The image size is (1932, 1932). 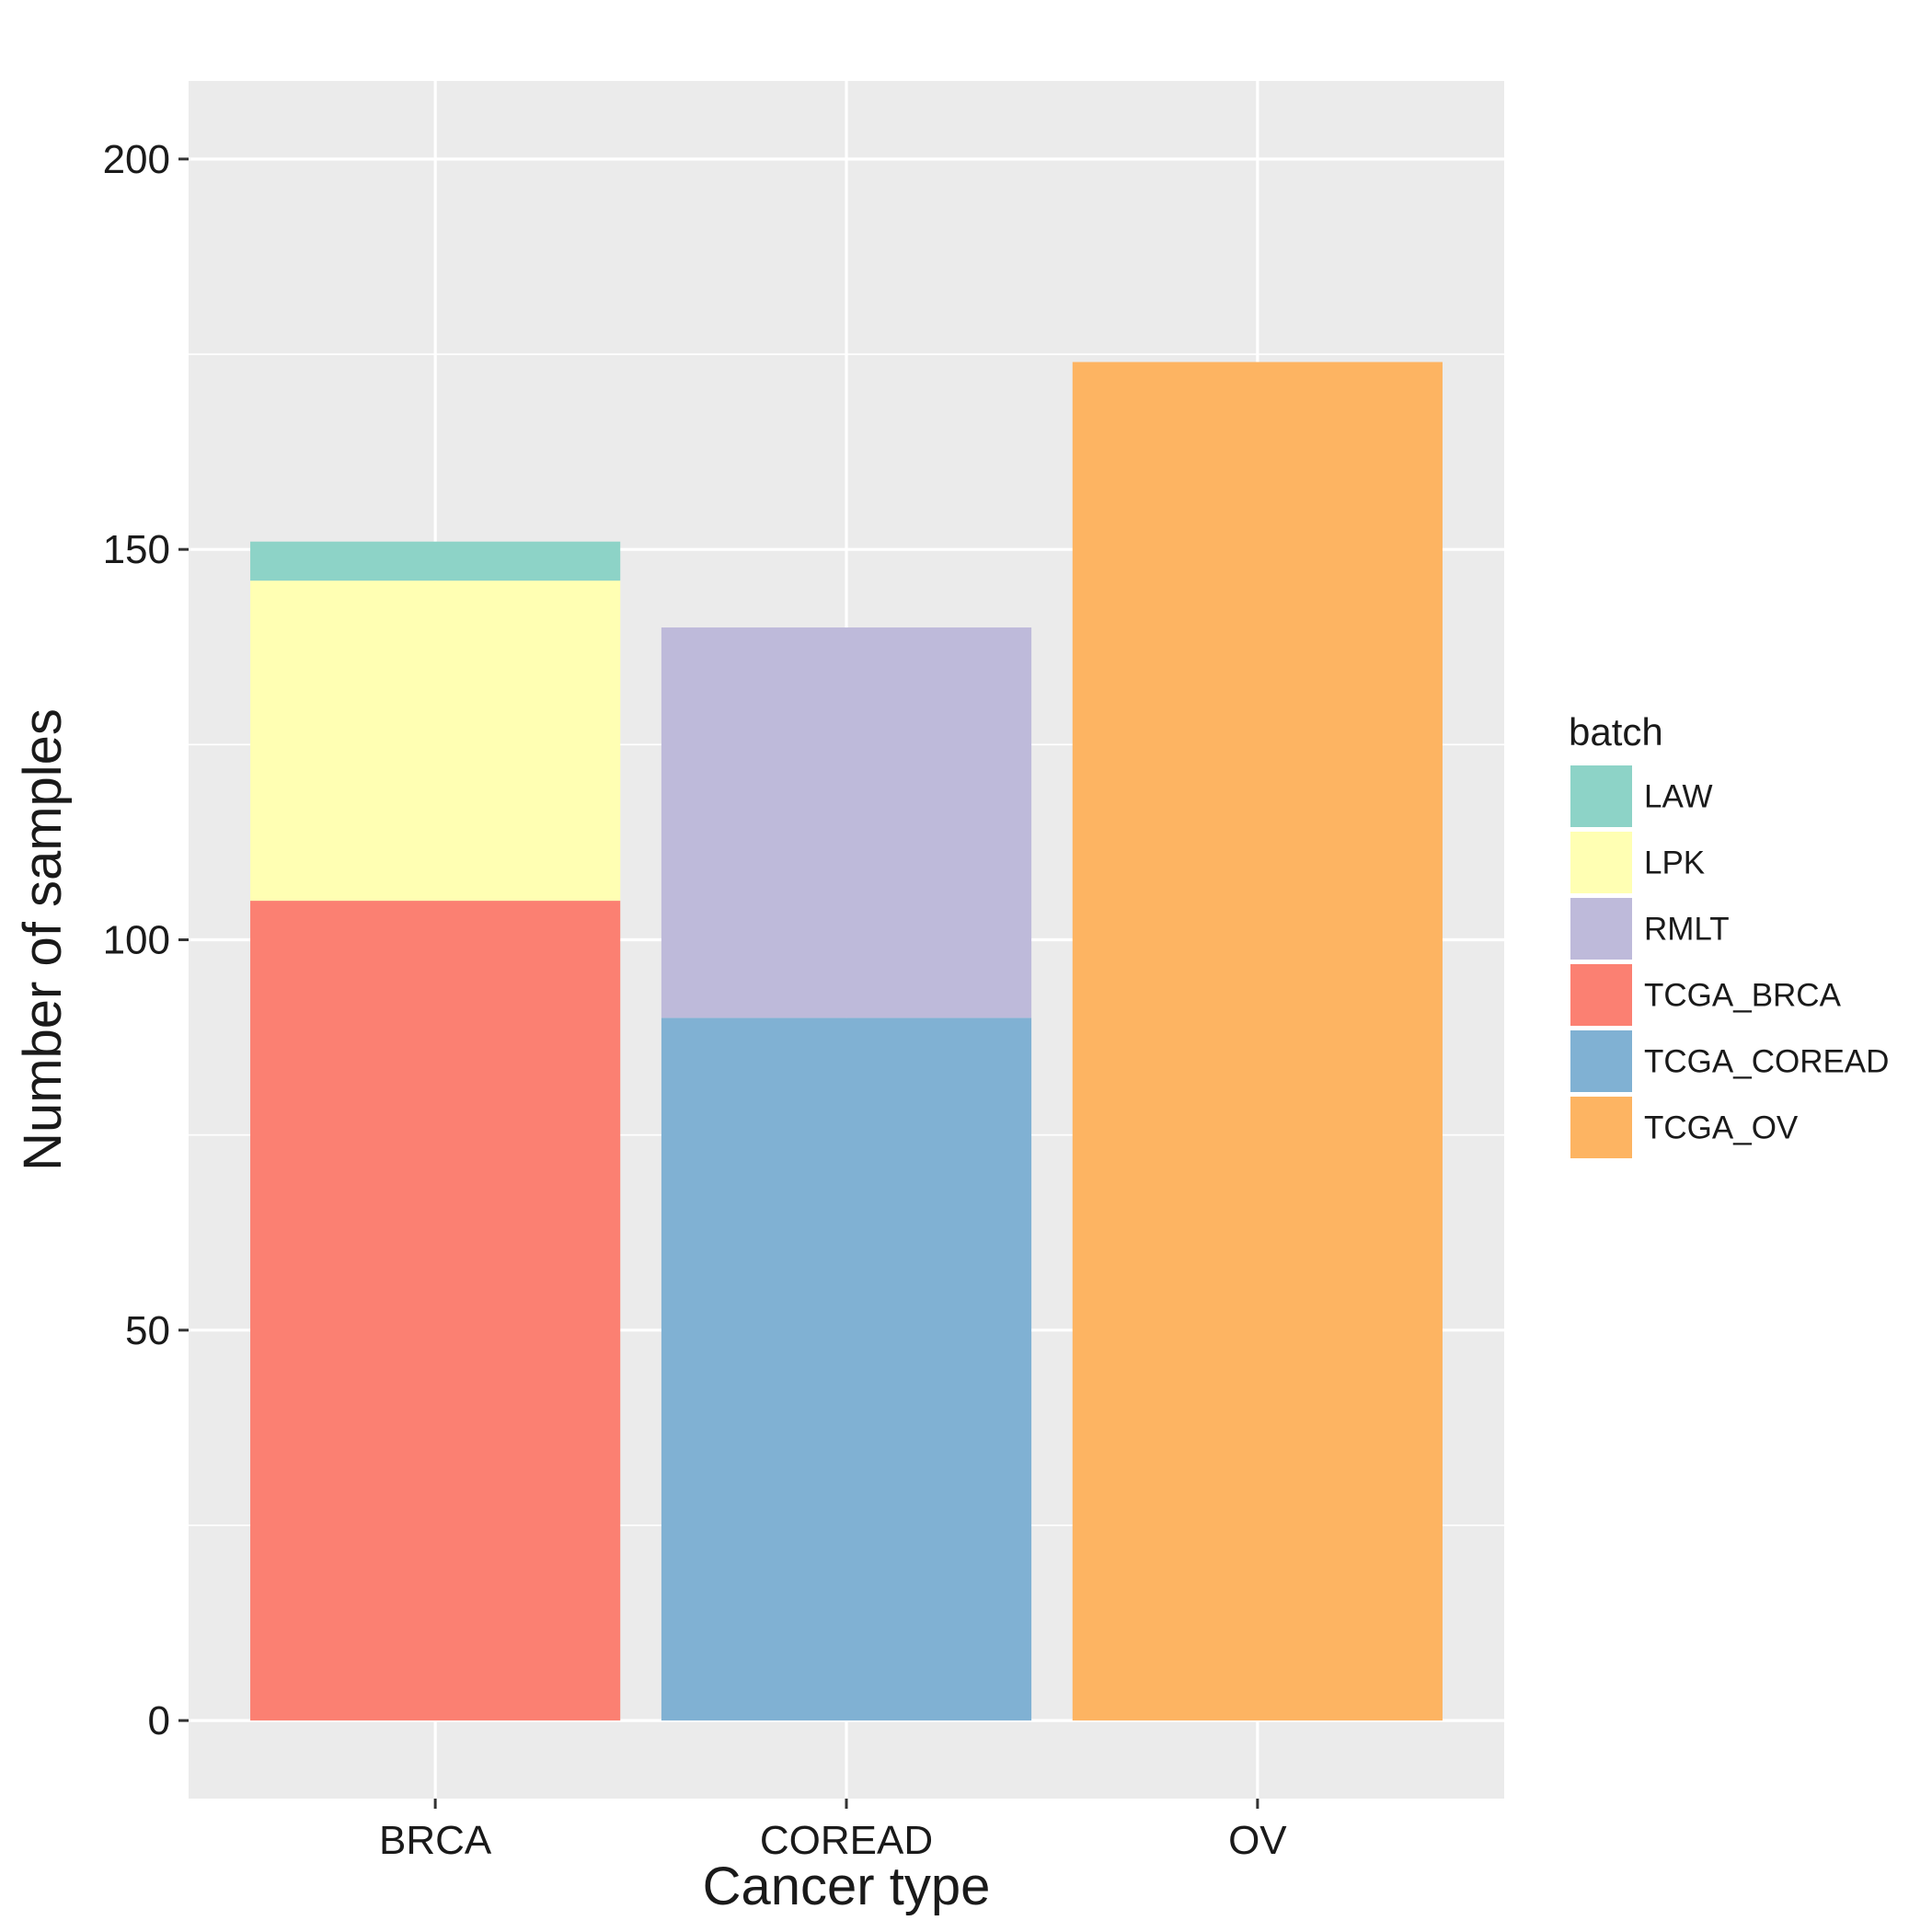 What do you see at coordinates (136, 159) in the screenshot?
I see `y-tick-label: 200` at bounding box center [136, 159].